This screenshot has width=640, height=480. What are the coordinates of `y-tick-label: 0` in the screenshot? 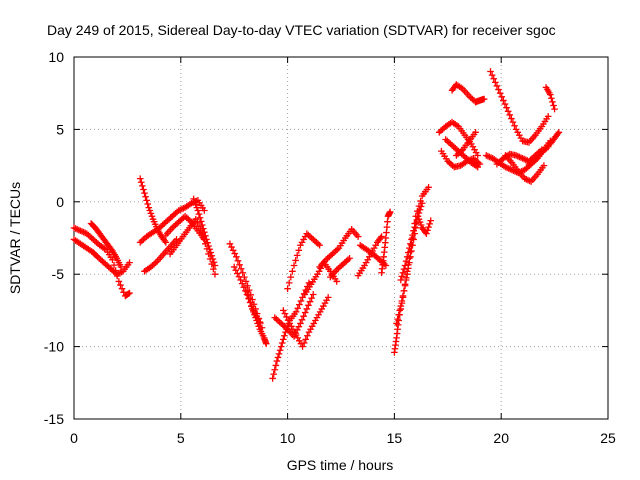 It's located at (60, 202).